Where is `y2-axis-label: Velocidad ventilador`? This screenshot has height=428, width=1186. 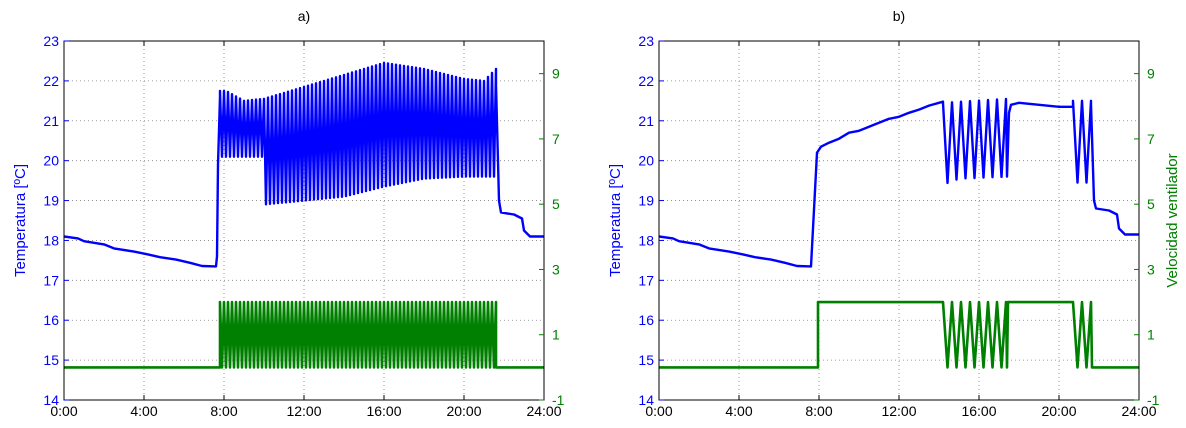 y2-axis-label: Velocidad ventilador is located at coordinates (1172, 220).